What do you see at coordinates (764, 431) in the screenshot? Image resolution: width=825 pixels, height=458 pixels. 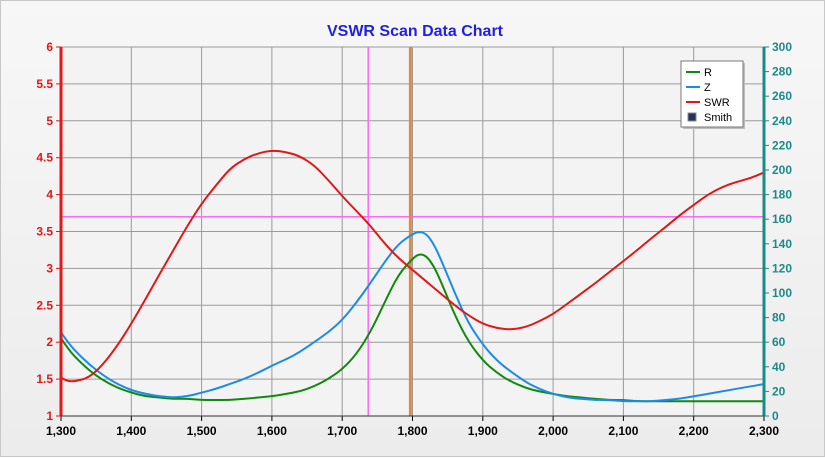 I see `x-tick-label: 2,300` at bounding box center [764, 431].